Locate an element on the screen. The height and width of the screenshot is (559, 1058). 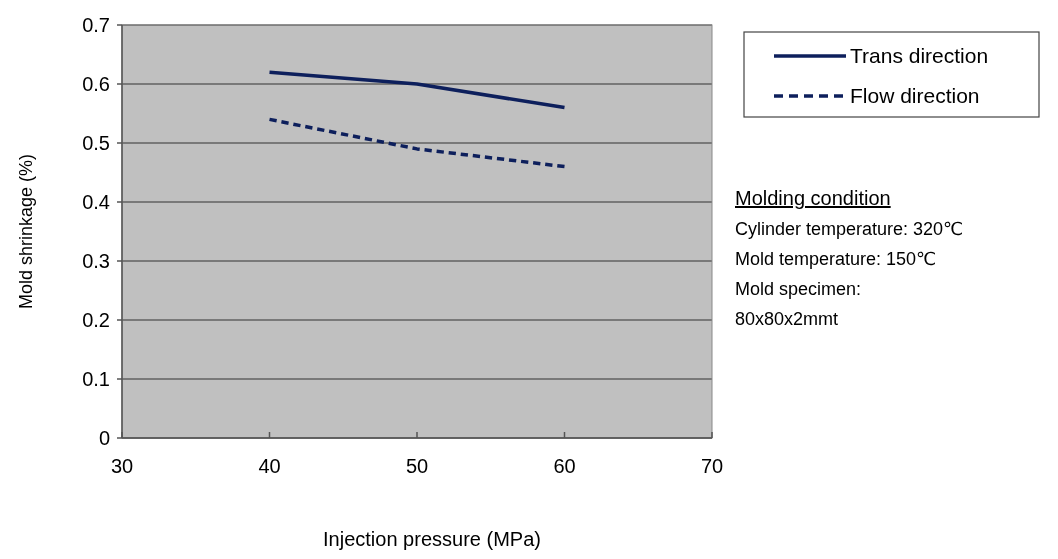
x-tick-label: 50 is located at coordinates (417, 466).